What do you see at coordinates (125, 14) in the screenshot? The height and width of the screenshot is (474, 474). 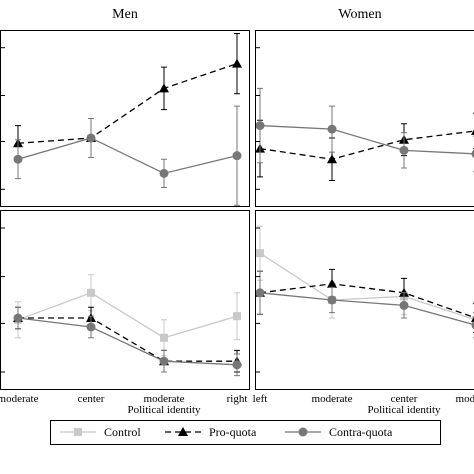 I see `panel-title: Men` at bounding box center [125, 14].